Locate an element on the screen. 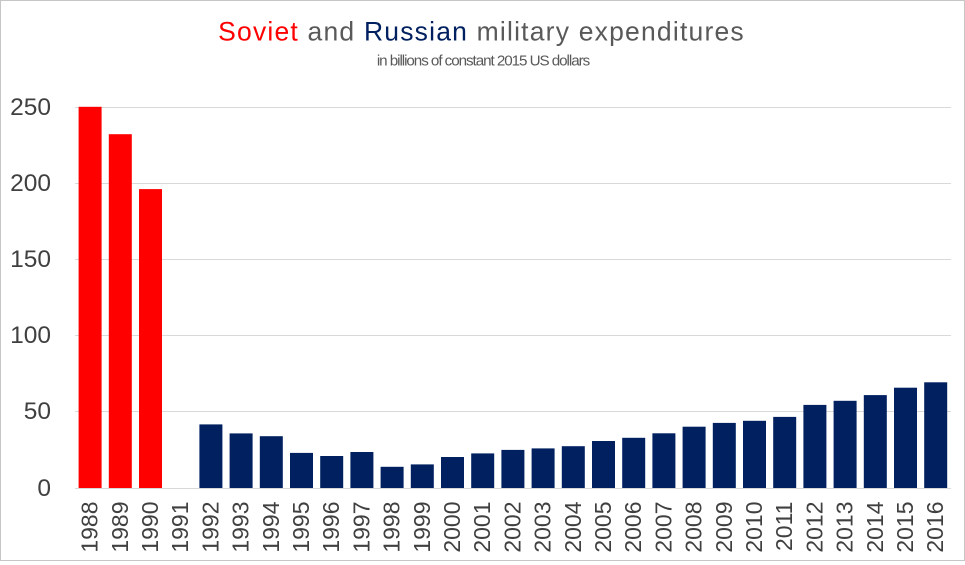 The width and height of the screenshot is (965, 565). svg-text: 1990 is located at coordinates (150, 527).